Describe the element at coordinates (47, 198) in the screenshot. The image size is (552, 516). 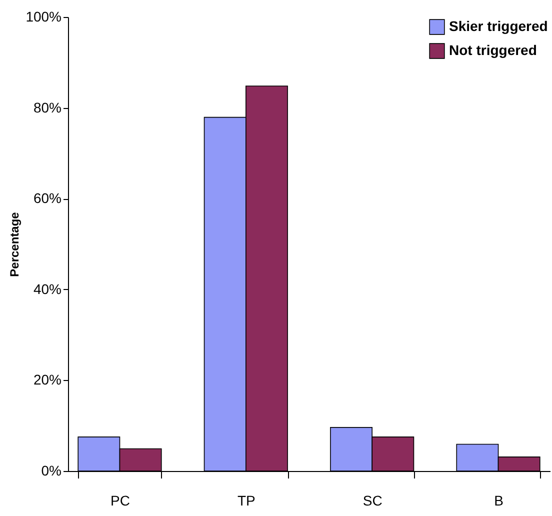
I see `y-tick-label: 60%` at that location.